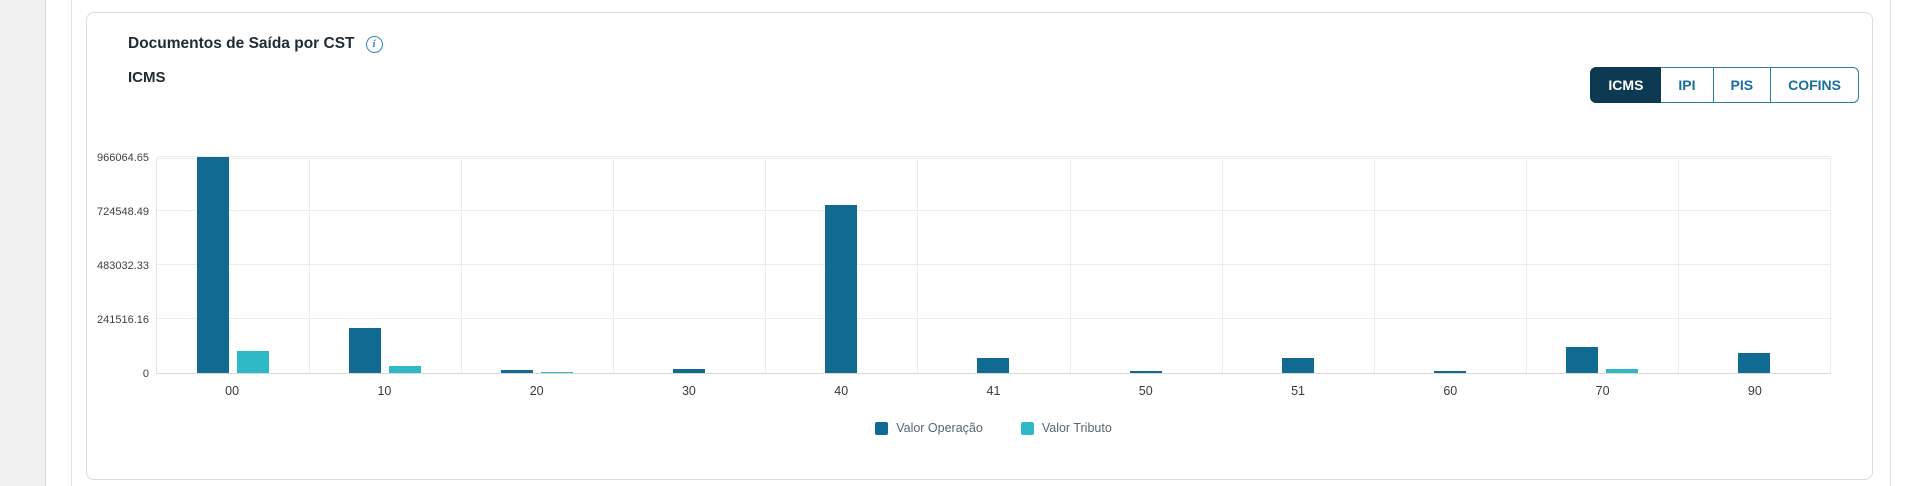 Image resolution: width=1906 pixels, height=486 pixels. What do you see at coordinates (1890, 243) in the screenshot?
I see `vertical-divider-right` at bounding box center [1890, 243].